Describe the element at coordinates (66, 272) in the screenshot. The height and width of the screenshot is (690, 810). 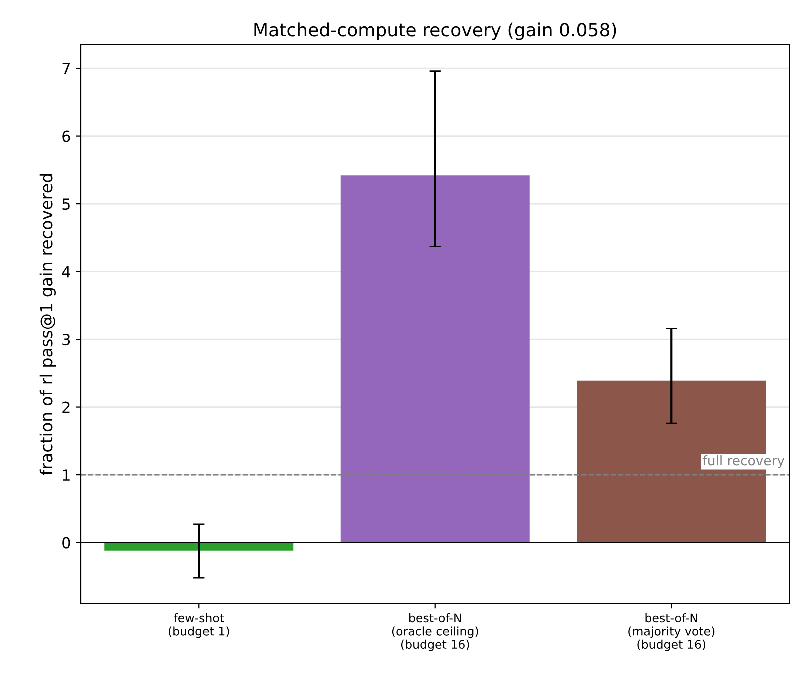
I see `y-tick-label: 4` at that location.